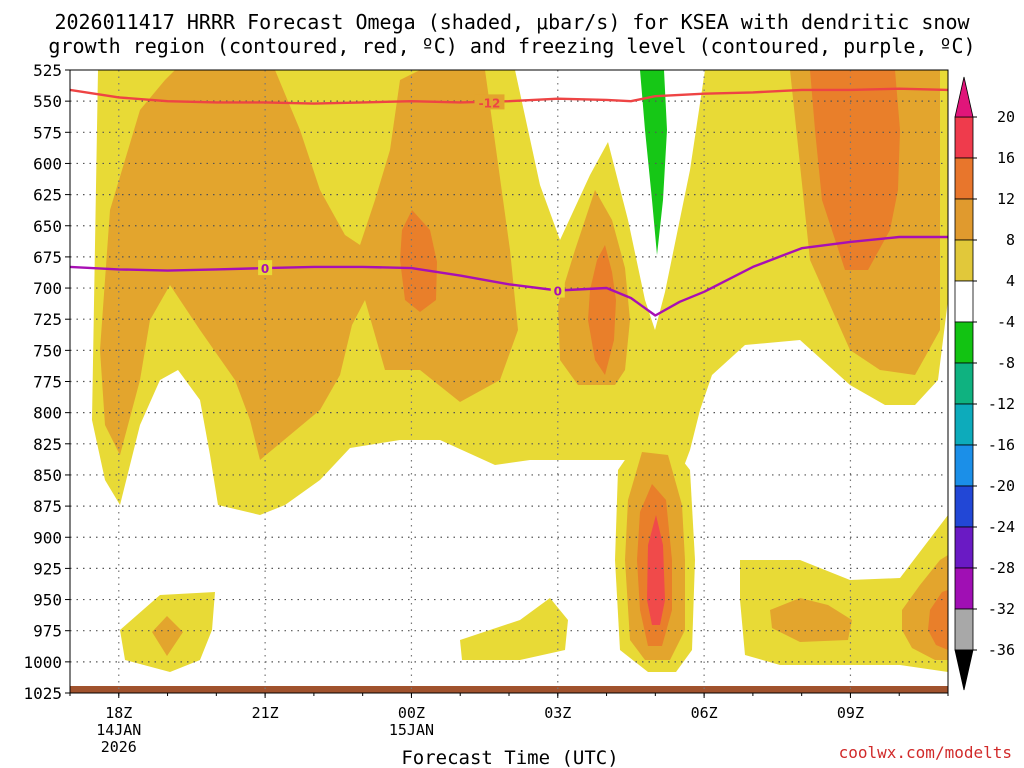  What do you see at coordinates (1006, 117) in the screenshot?
I see `colorbar-label: 20` at bounding box center [1006, 117].